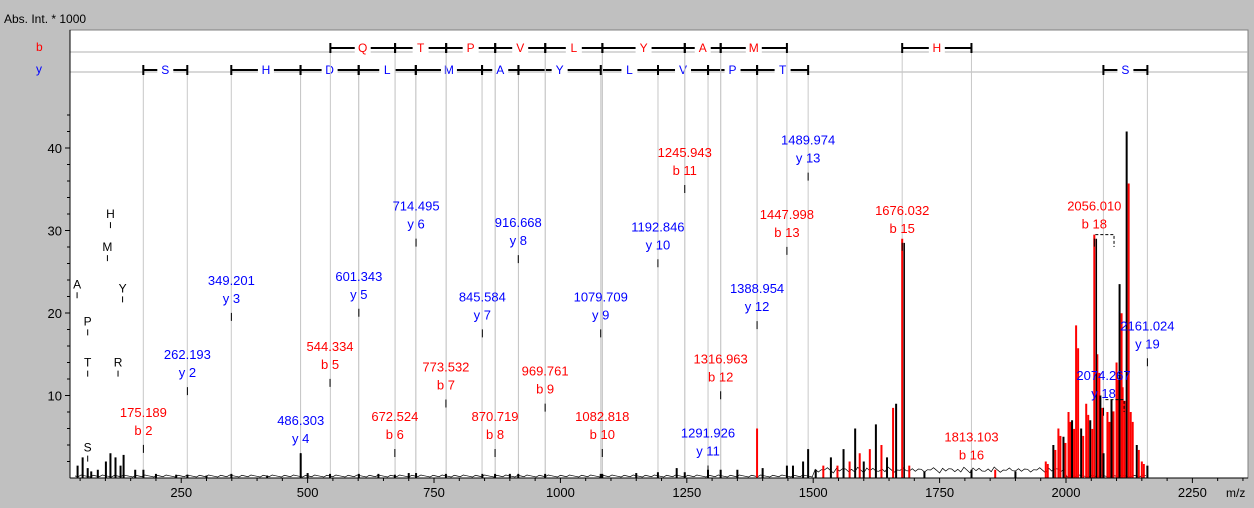 The width and height of the screenshot is (1254, 508). I want to click on peak-ion-label: y 10, so click(658, 244).